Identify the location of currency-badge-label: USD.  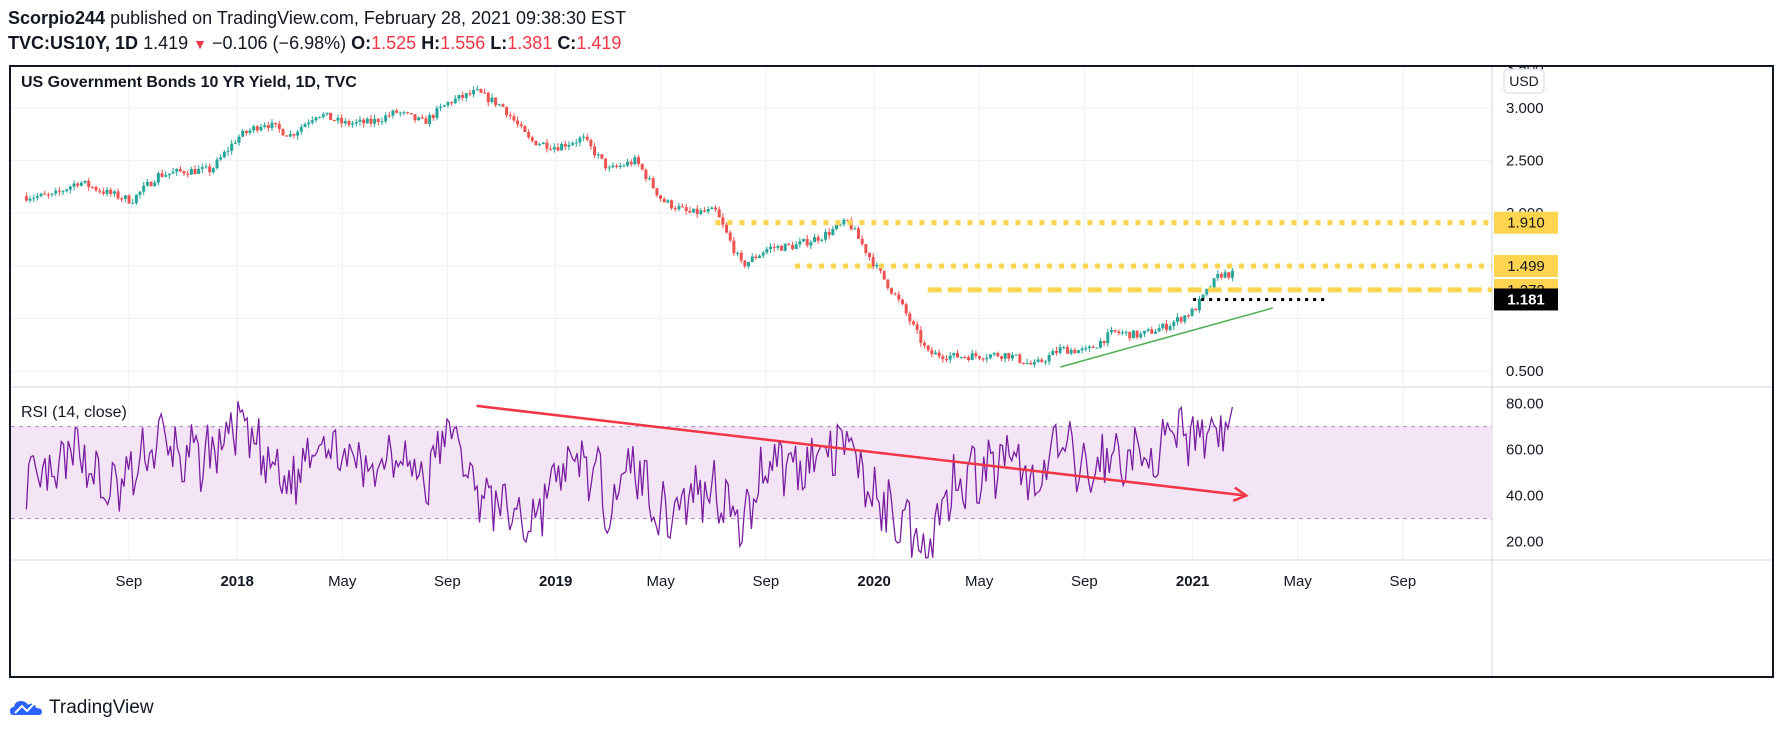
(1524, 81).